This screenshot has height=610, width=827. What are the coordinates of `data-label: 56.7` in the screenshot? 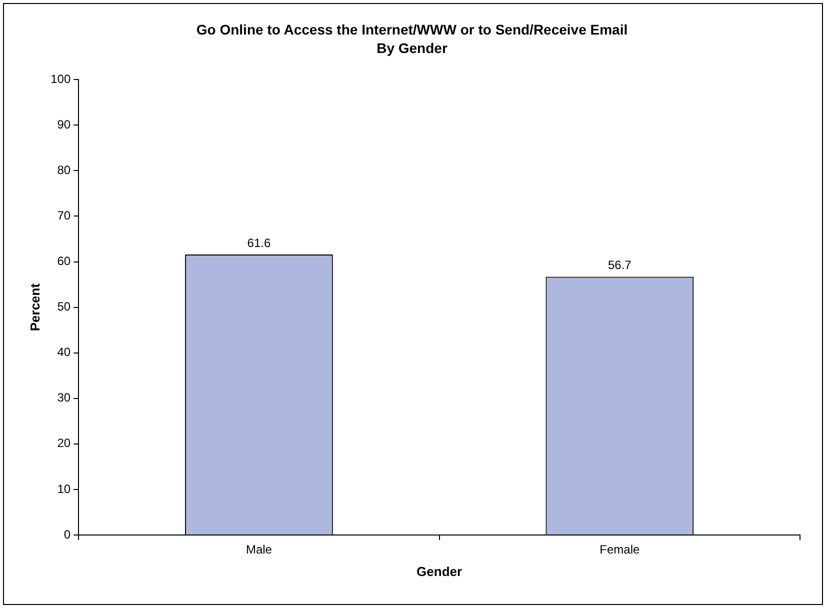 It's located at (620, 265).